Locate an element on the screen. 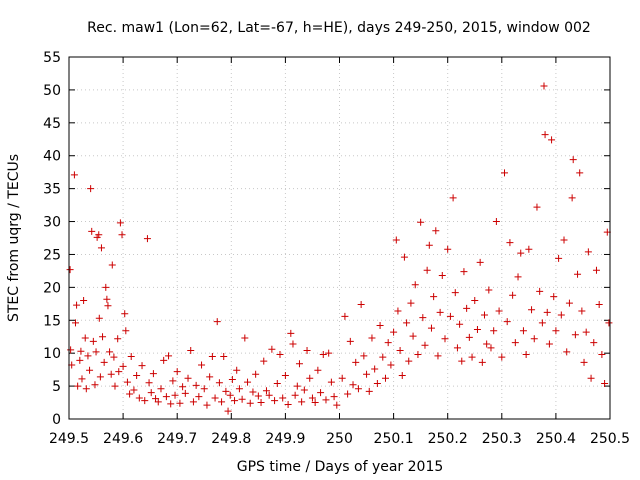 The width and height of the screenshot is (640, 480). y-tick-label: 50 is located at coordinates (52, 91).